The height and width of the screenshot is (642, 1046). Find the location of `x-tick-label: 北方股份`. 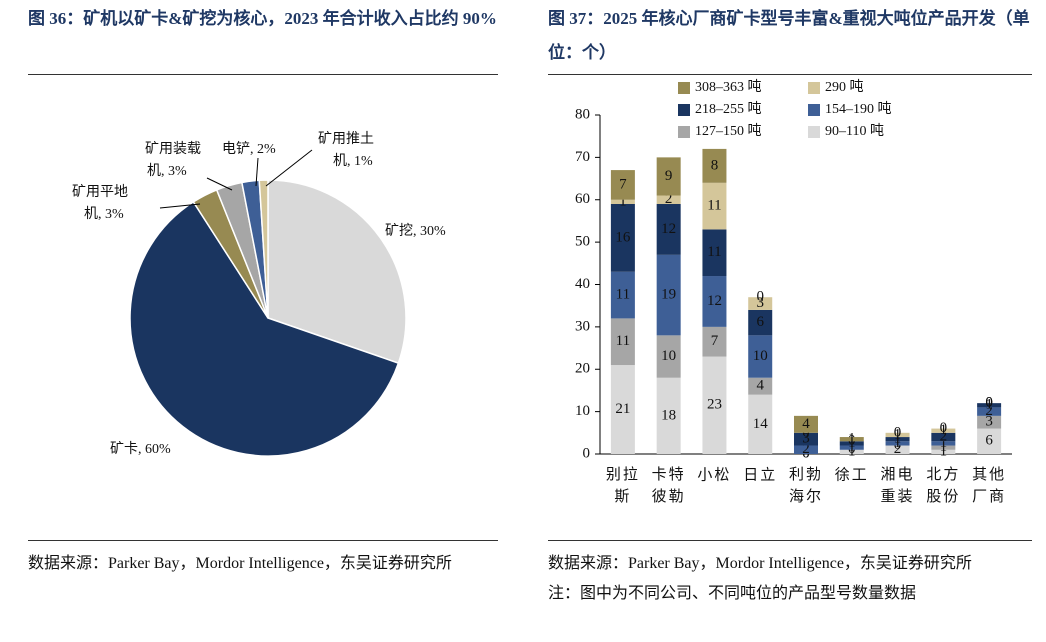

x-tick-label: 北方股份 is located at coordinates (943, 485).